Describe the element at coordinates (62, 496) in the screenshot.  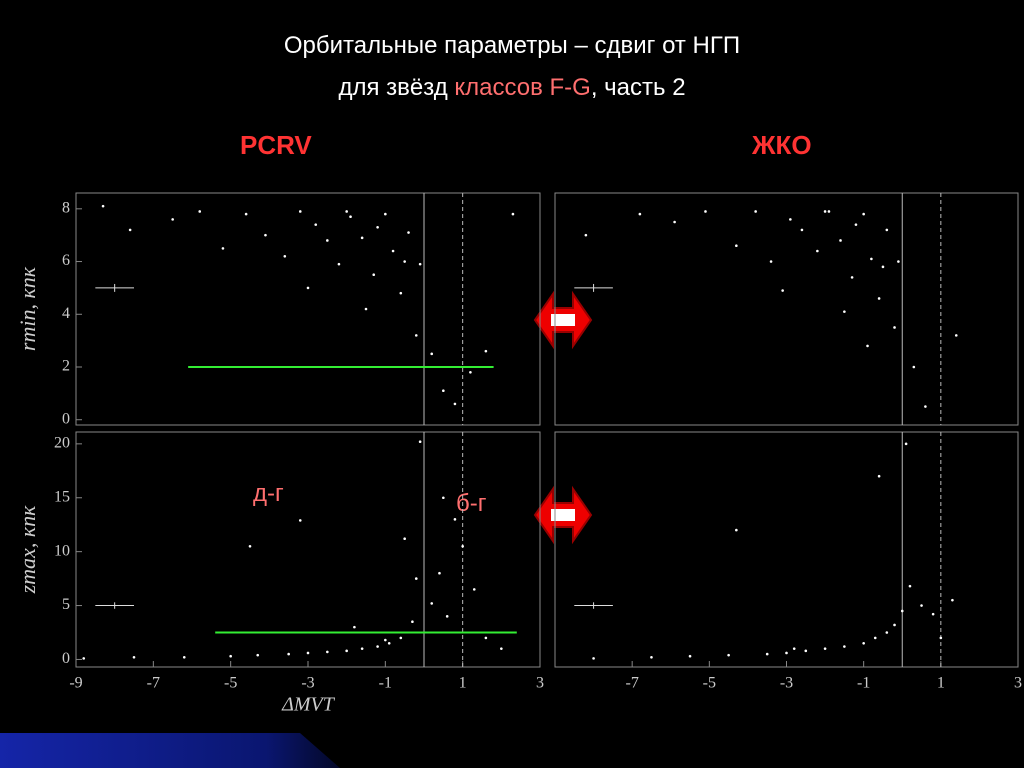
I see `y-tick-label: 15` at that location.